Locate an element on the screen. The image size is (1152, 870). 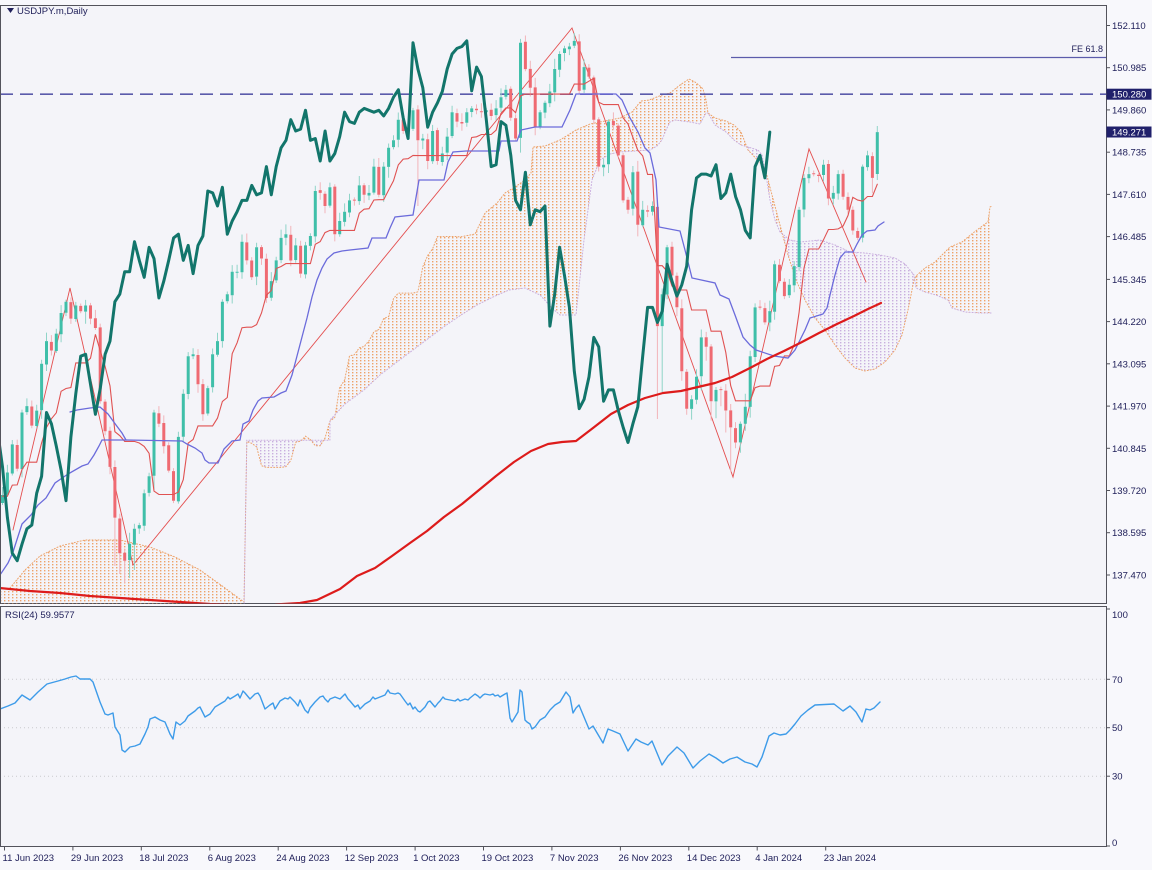
svg-text: 148.735 is located at coordinates (1129, 153).